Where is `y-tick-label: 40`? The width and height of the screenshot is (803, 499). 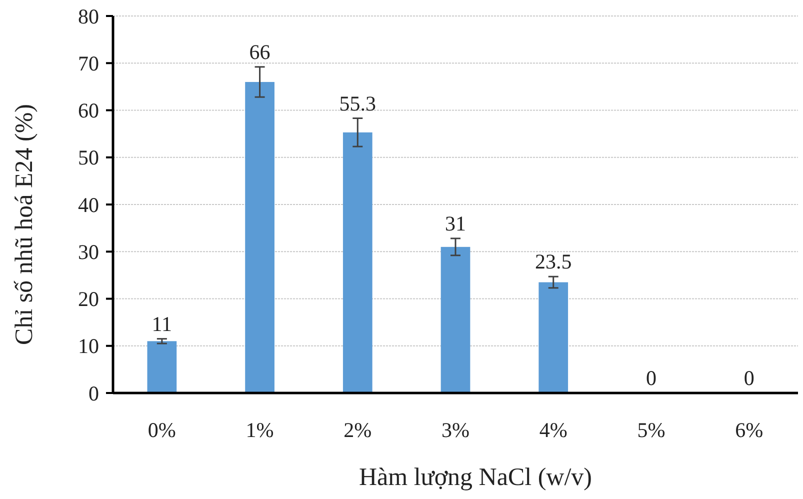
y-tick-label: 40 is located at coordinates (88, 204).